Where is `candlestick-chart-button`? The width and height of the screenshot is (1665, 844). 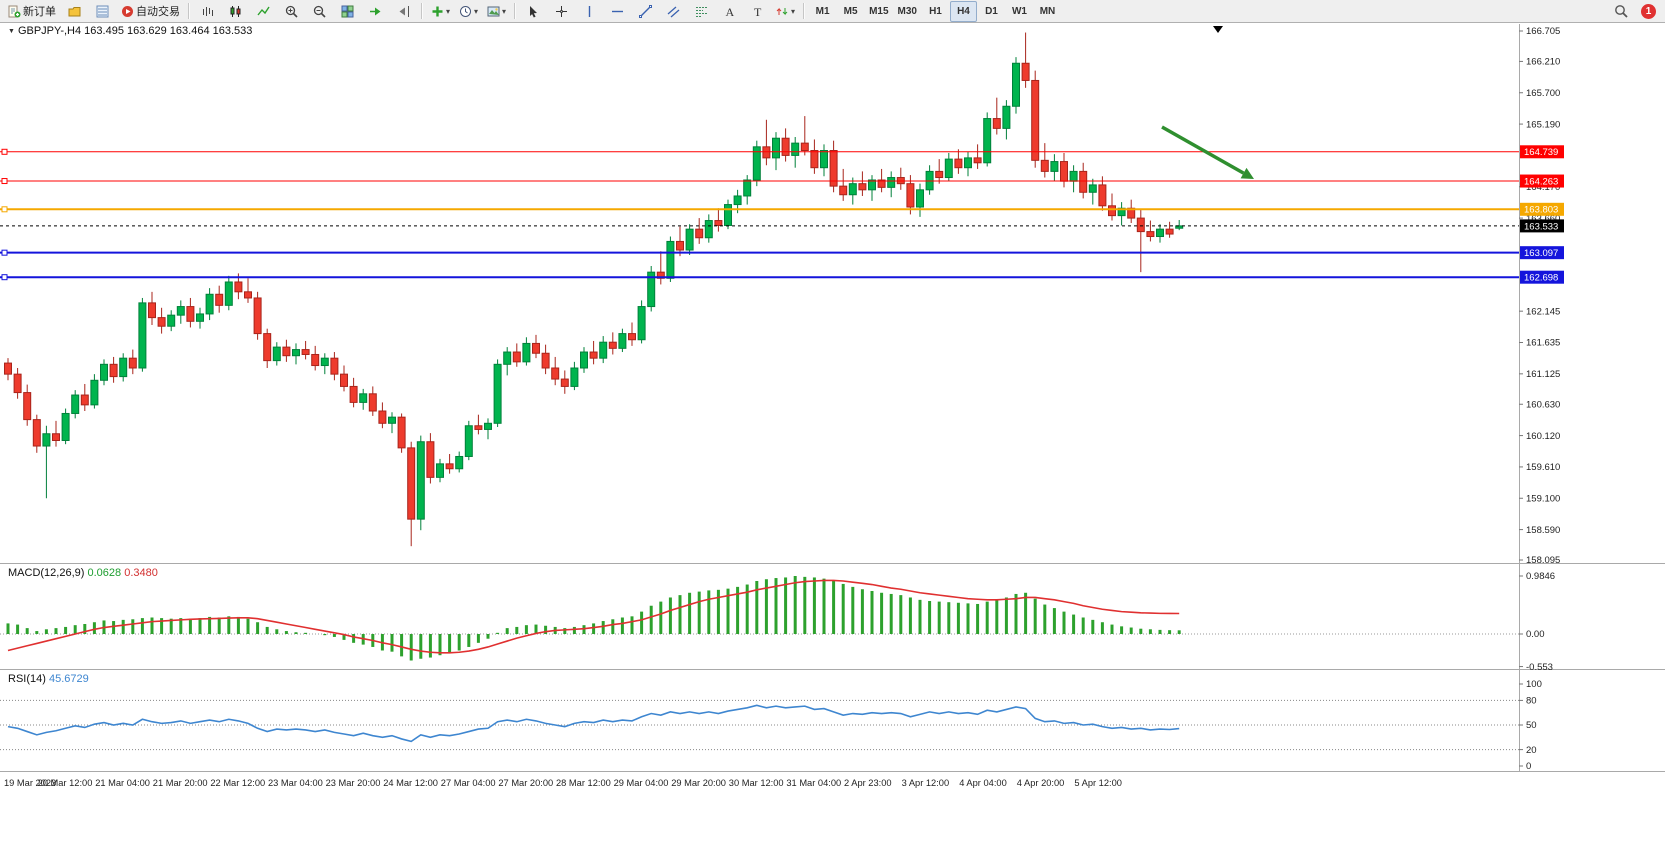 candlestick-chart-button is located at coordinates (235, 11).